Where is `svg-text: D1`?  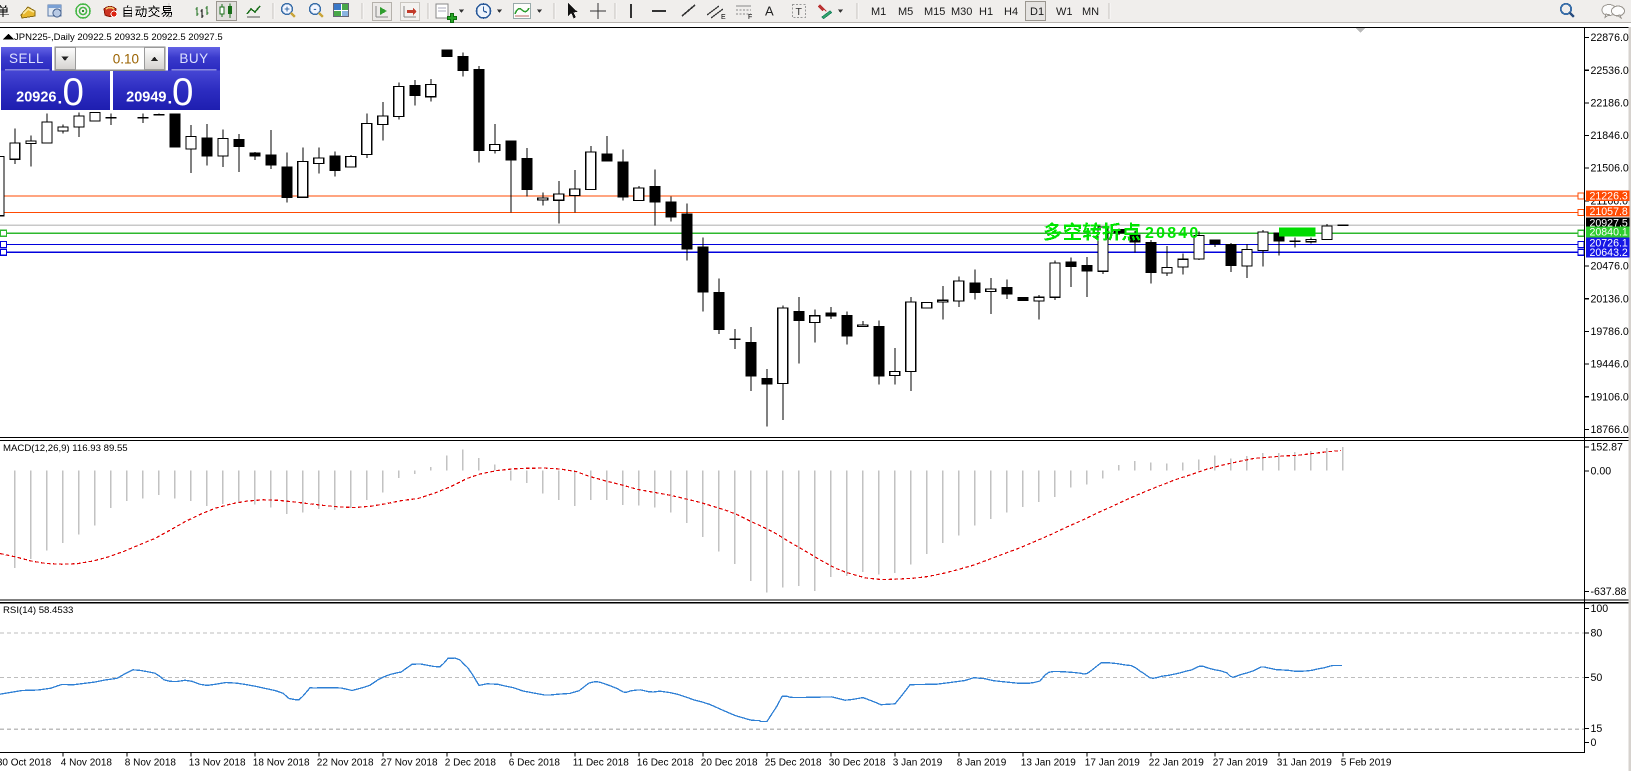 svg-text: D1 is located at coordinates (1037, 12).